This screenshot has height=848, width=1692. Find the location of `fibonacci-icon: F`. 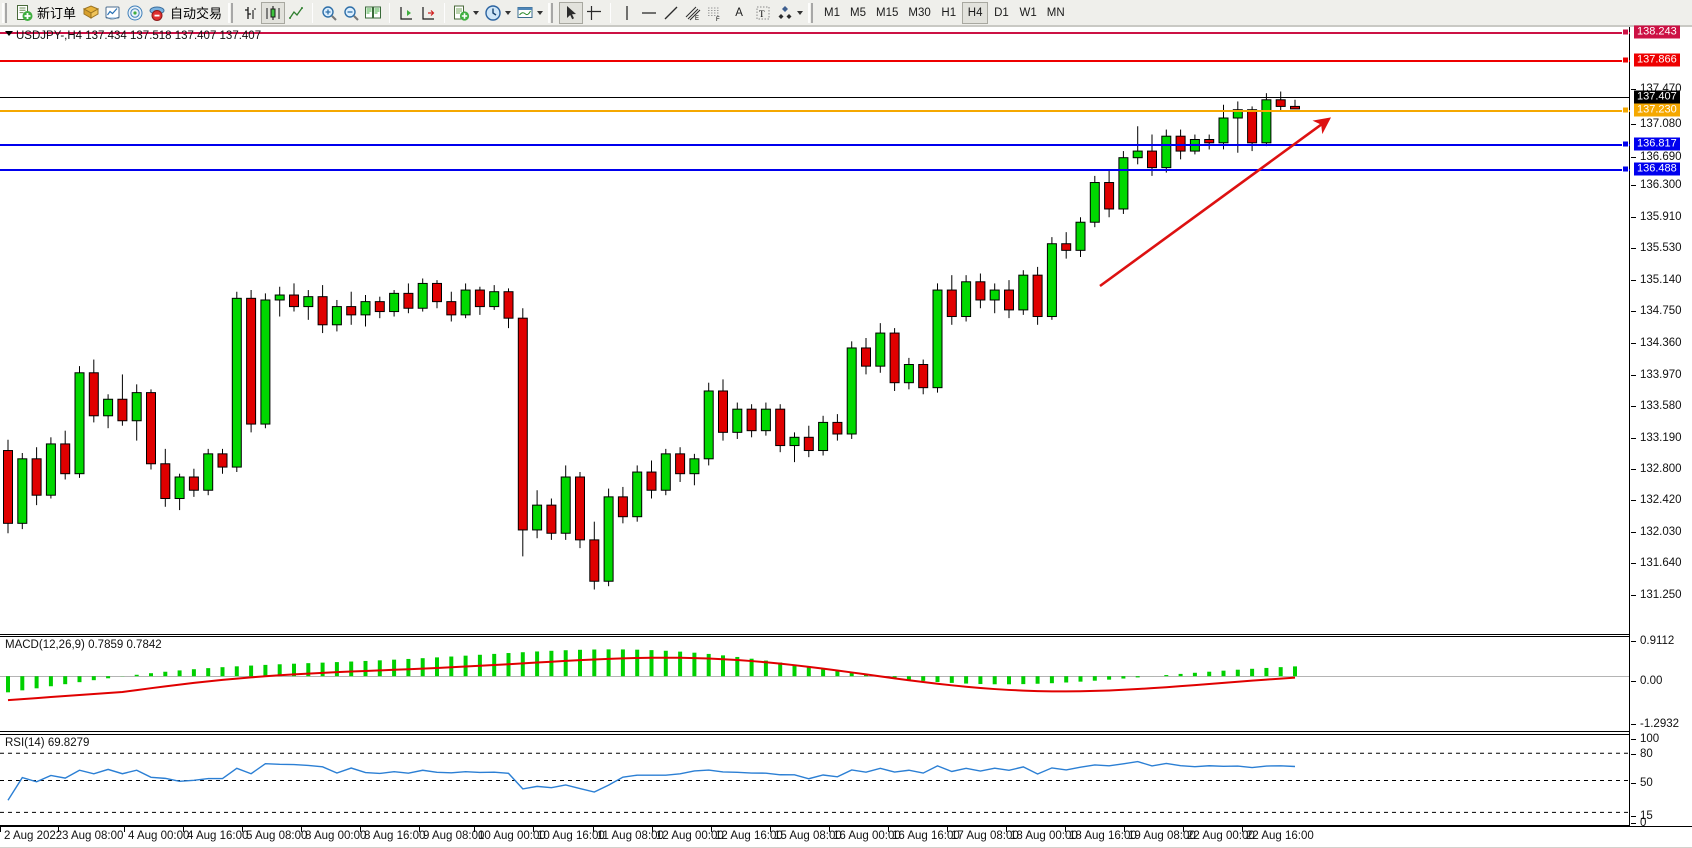

fibonacci-icon: F is located at coordinates (715, 13).